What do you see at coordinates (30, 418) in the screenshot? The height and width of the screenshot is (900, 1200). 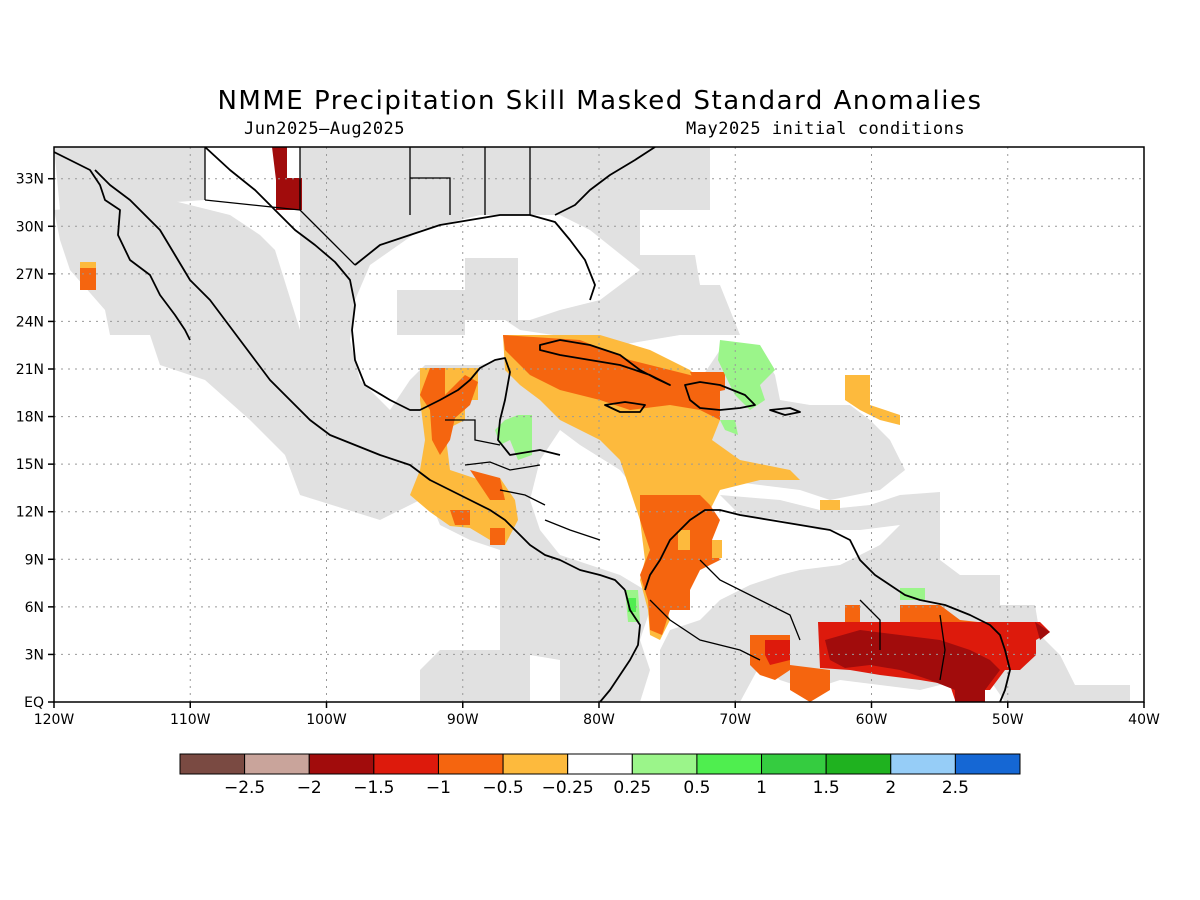 I see `lat-tick-label: 18N` at bounding box center [30, 418].